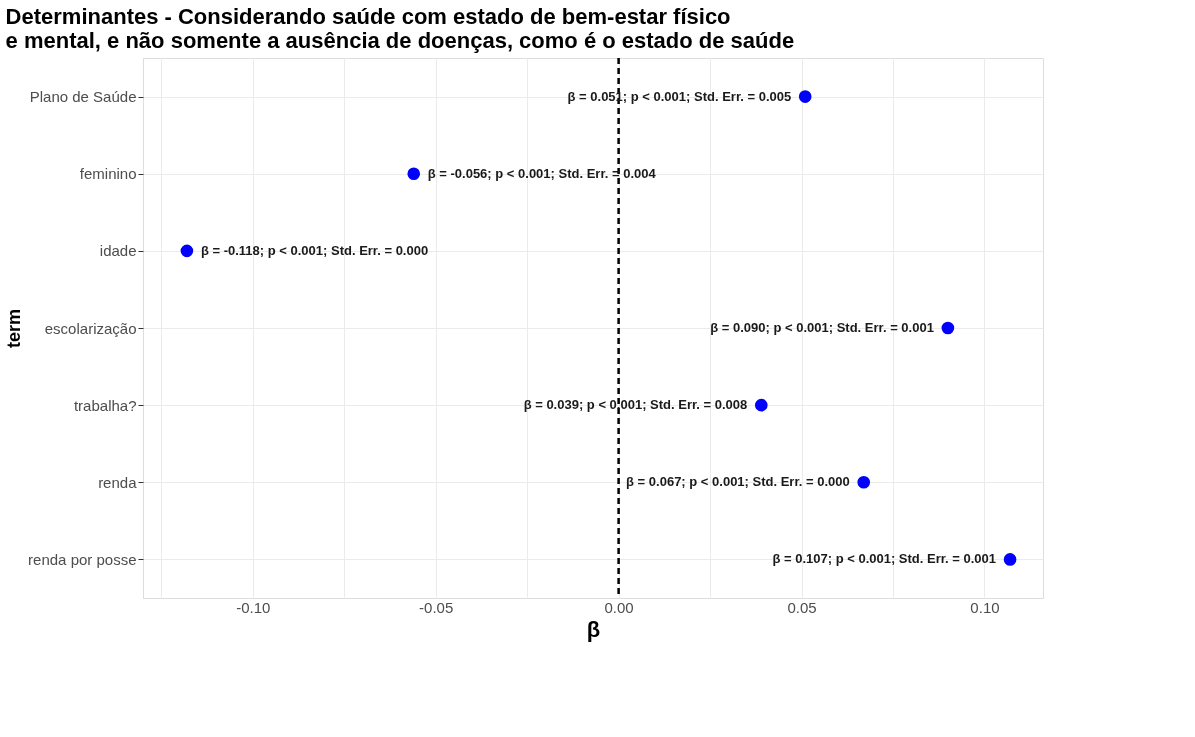  Describe the element at coordinates (822, 327) in the screenshot. I see `data-label: β = 0.090; p < 0.001; Std. Err. = 0.001` at that location.